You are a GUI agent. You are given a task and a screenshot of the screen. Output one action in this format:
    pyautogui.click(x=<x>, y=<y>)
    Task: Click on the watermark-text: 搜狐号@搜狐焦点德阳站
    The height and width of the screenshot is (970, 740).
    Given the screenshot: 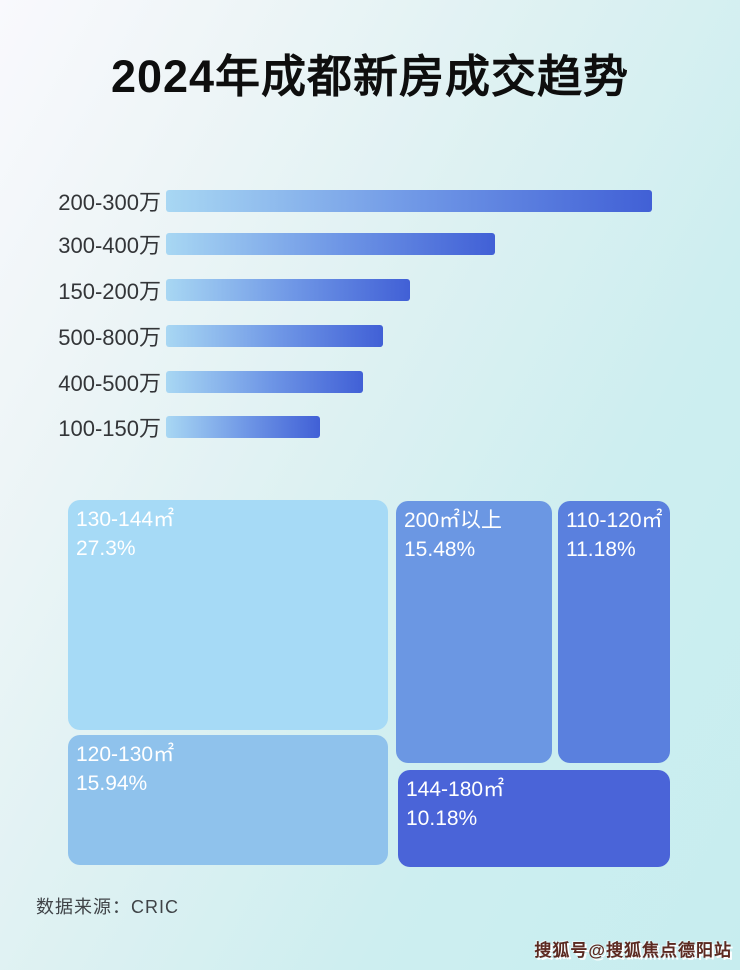 What is the action you would take?
    pyautogui.click(x=633, y=950)
    